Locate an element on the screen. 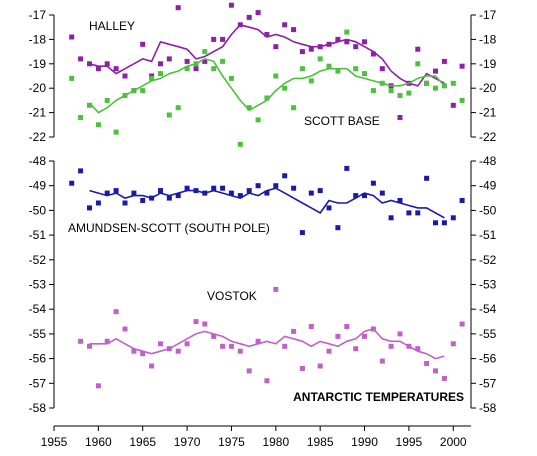  y-tick-label-right: -53 is located at coordinates (488, 285).